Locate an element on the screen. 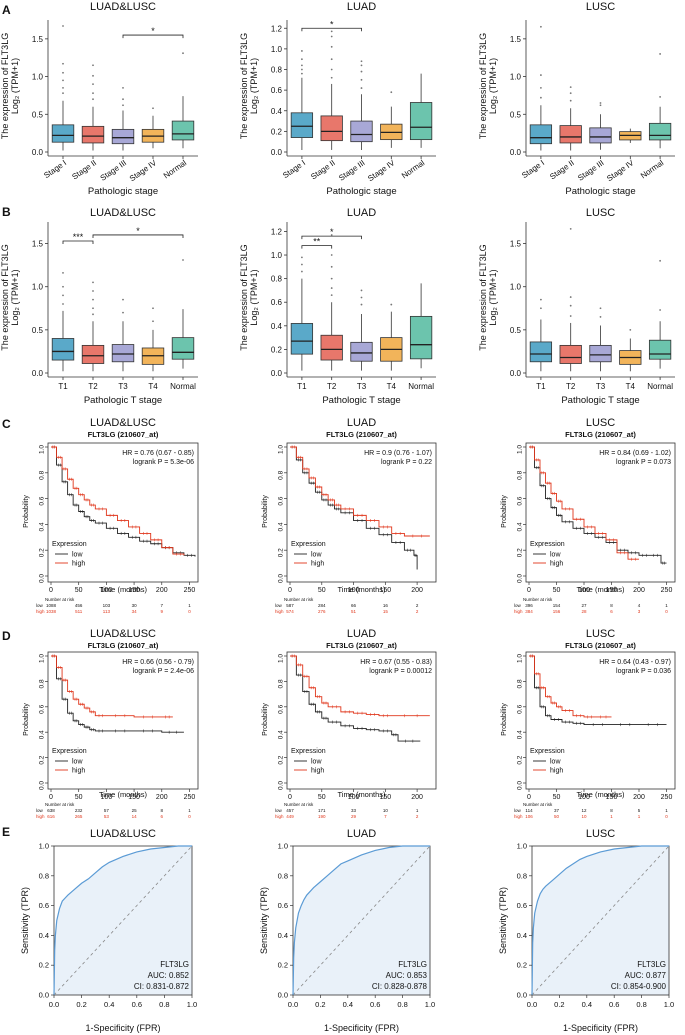 The height and width of the screenshot is (1035, 685). x-tick-label: T3 is located at coordinates (123, 386).